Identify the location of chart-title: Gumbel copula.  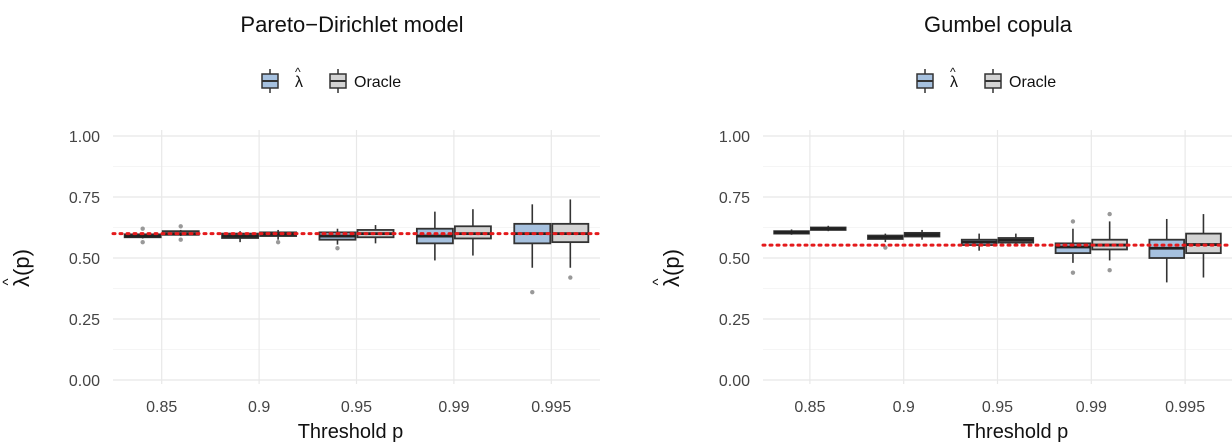
(998, 24).